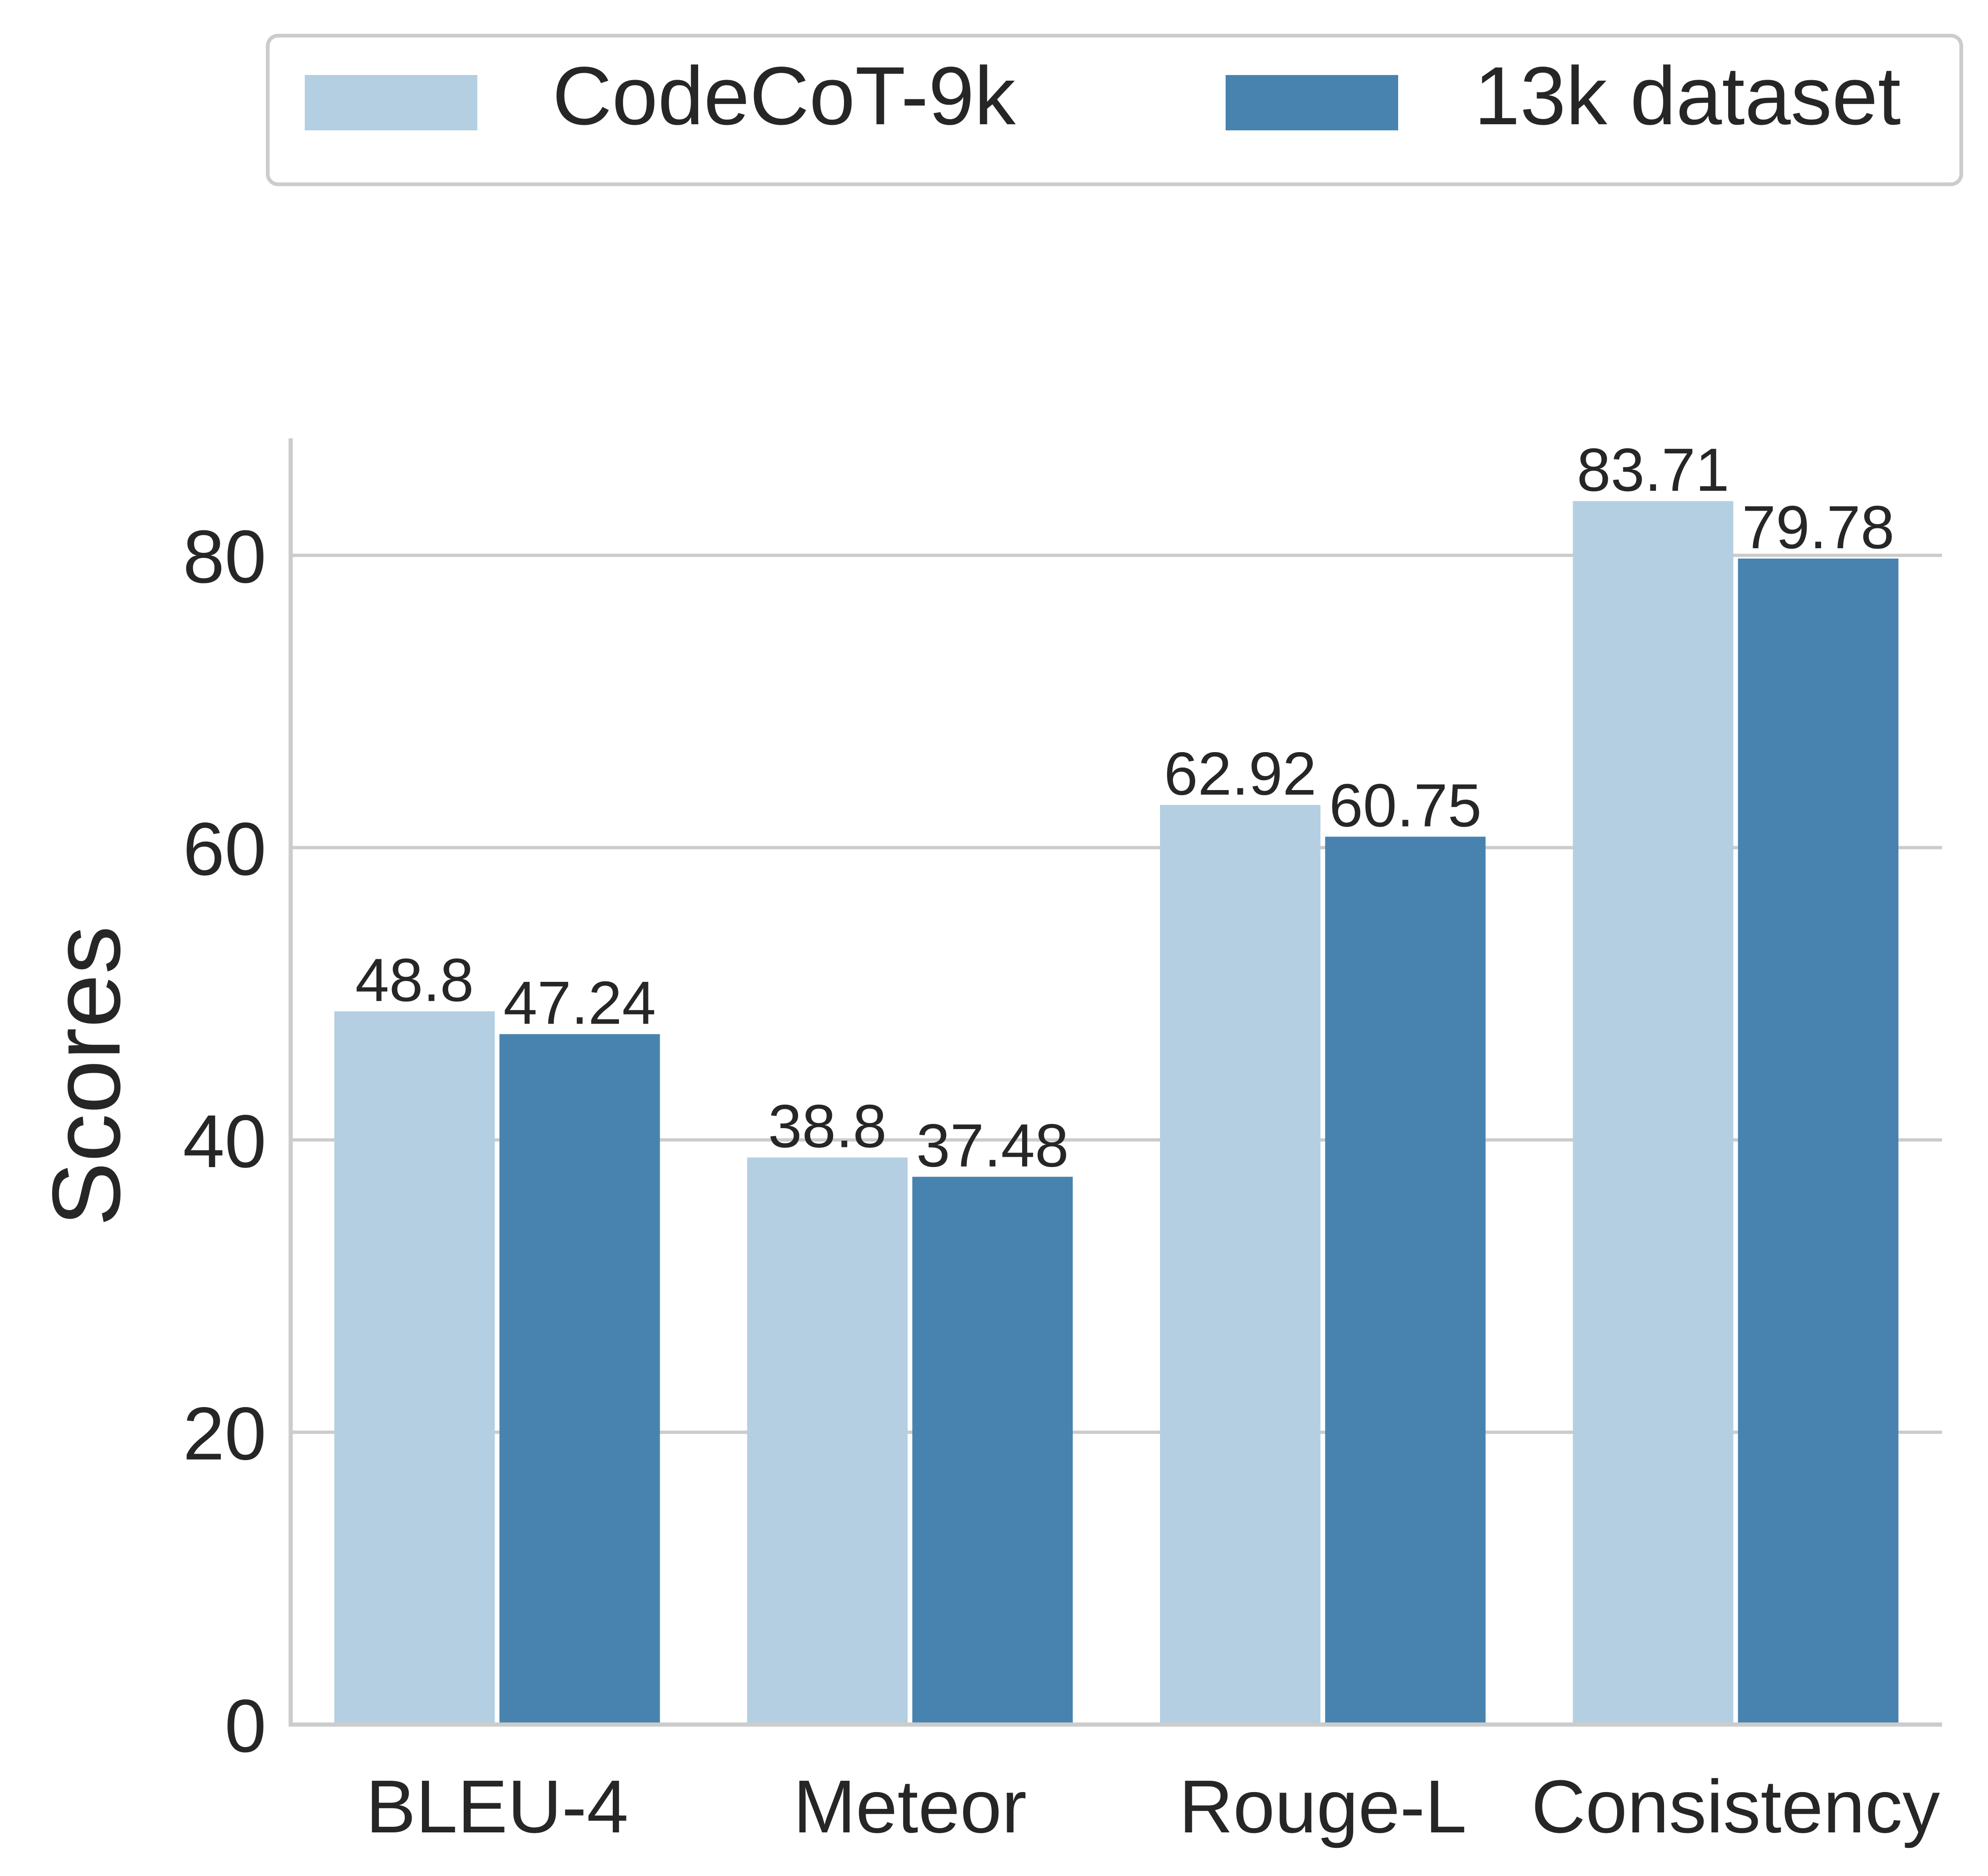 The image size is (1988, 1876). Describe the element at coordinates (784, 96) in the screenshot. I see `legend-label-codecot-9k: CodeCoT-9k` at that location.